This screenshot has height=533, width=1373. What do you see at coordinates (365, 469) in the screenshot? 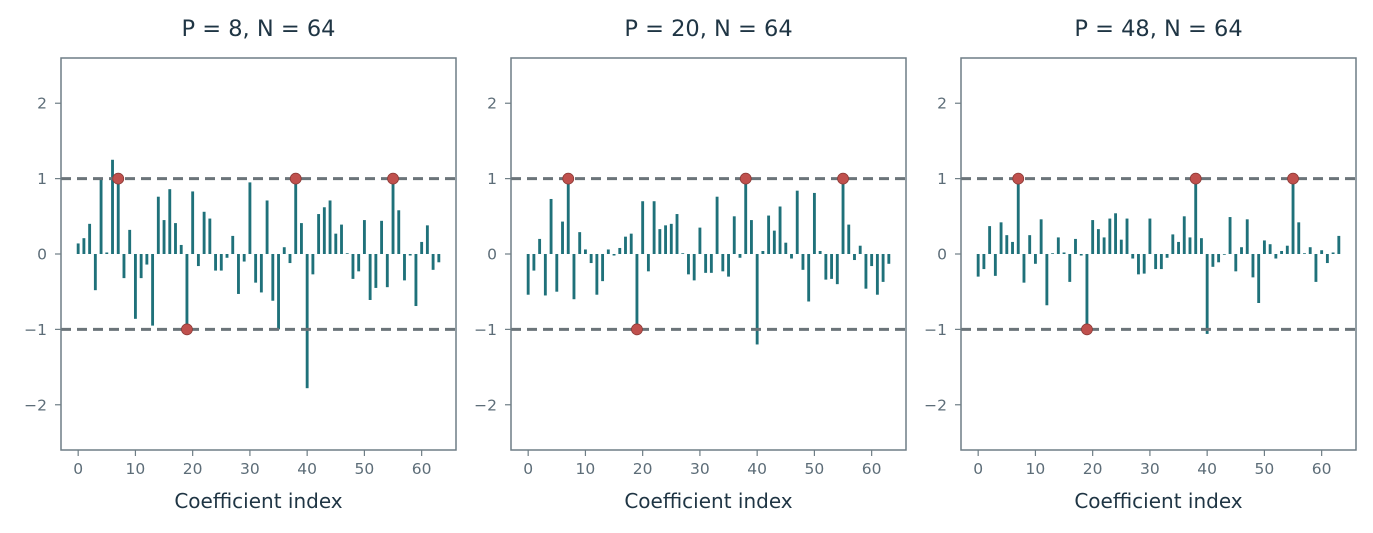
I see `x-tick-label: 50` at bounding box center [365, 469].